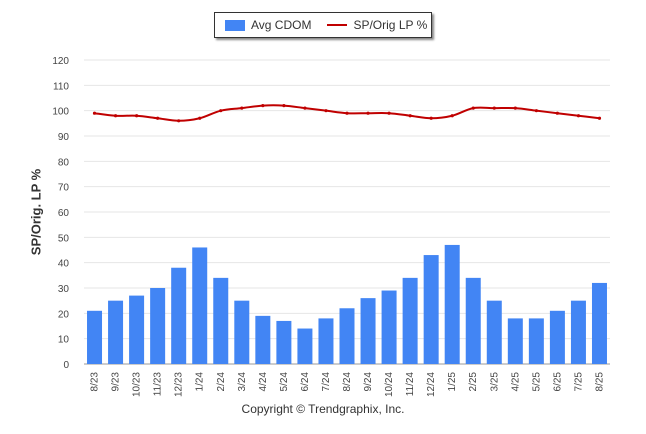 This screenshot has width=646, height=434. What do you see at coordinates (473, 382) in the screenshot?
I see `x-tick-label: 2/25` at bounding box center [473, 382].